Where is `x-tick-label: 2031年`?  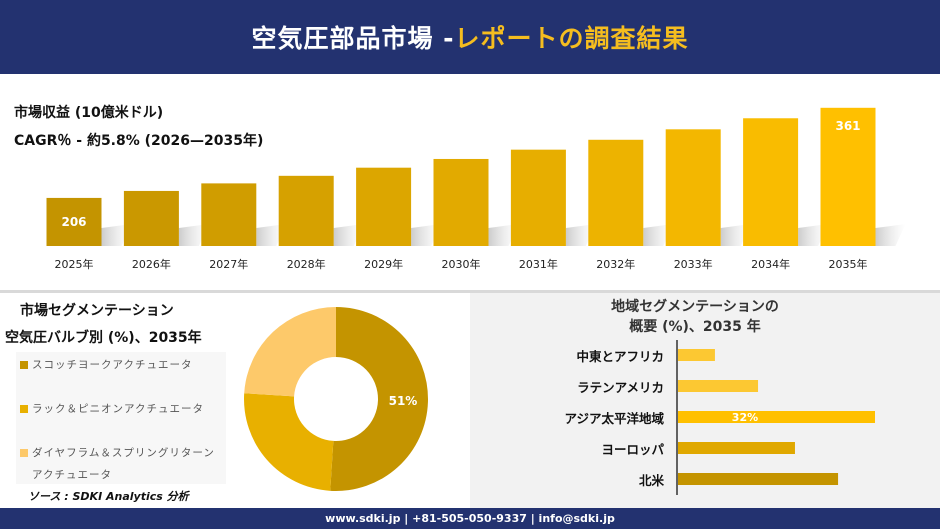
x-tick-label: 2031年 is located at coordinates (538, 264).